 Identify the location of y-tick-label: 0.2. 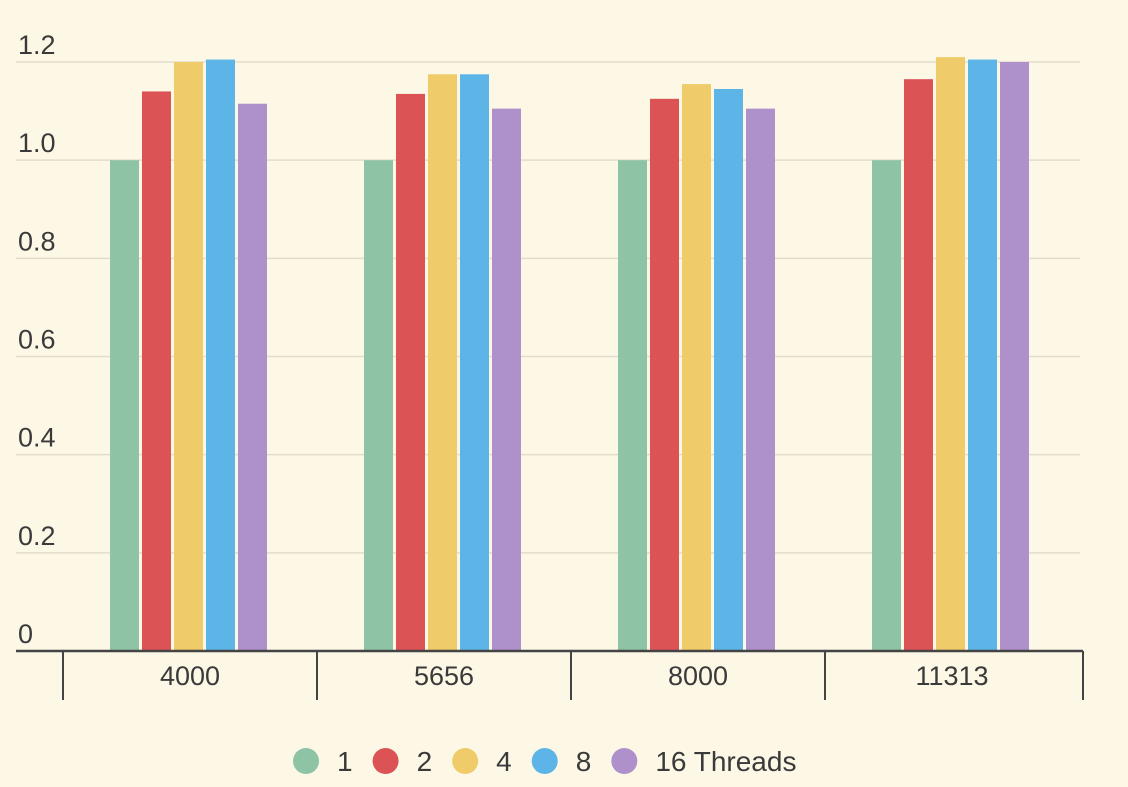
(37, 536).